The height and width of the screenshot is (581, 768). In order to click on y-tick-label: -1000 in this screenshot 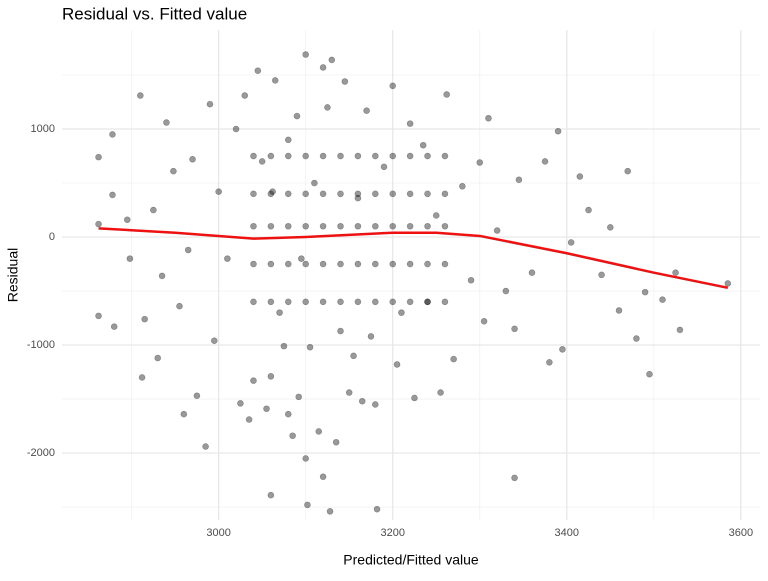, I will do `click(41, 345)`.